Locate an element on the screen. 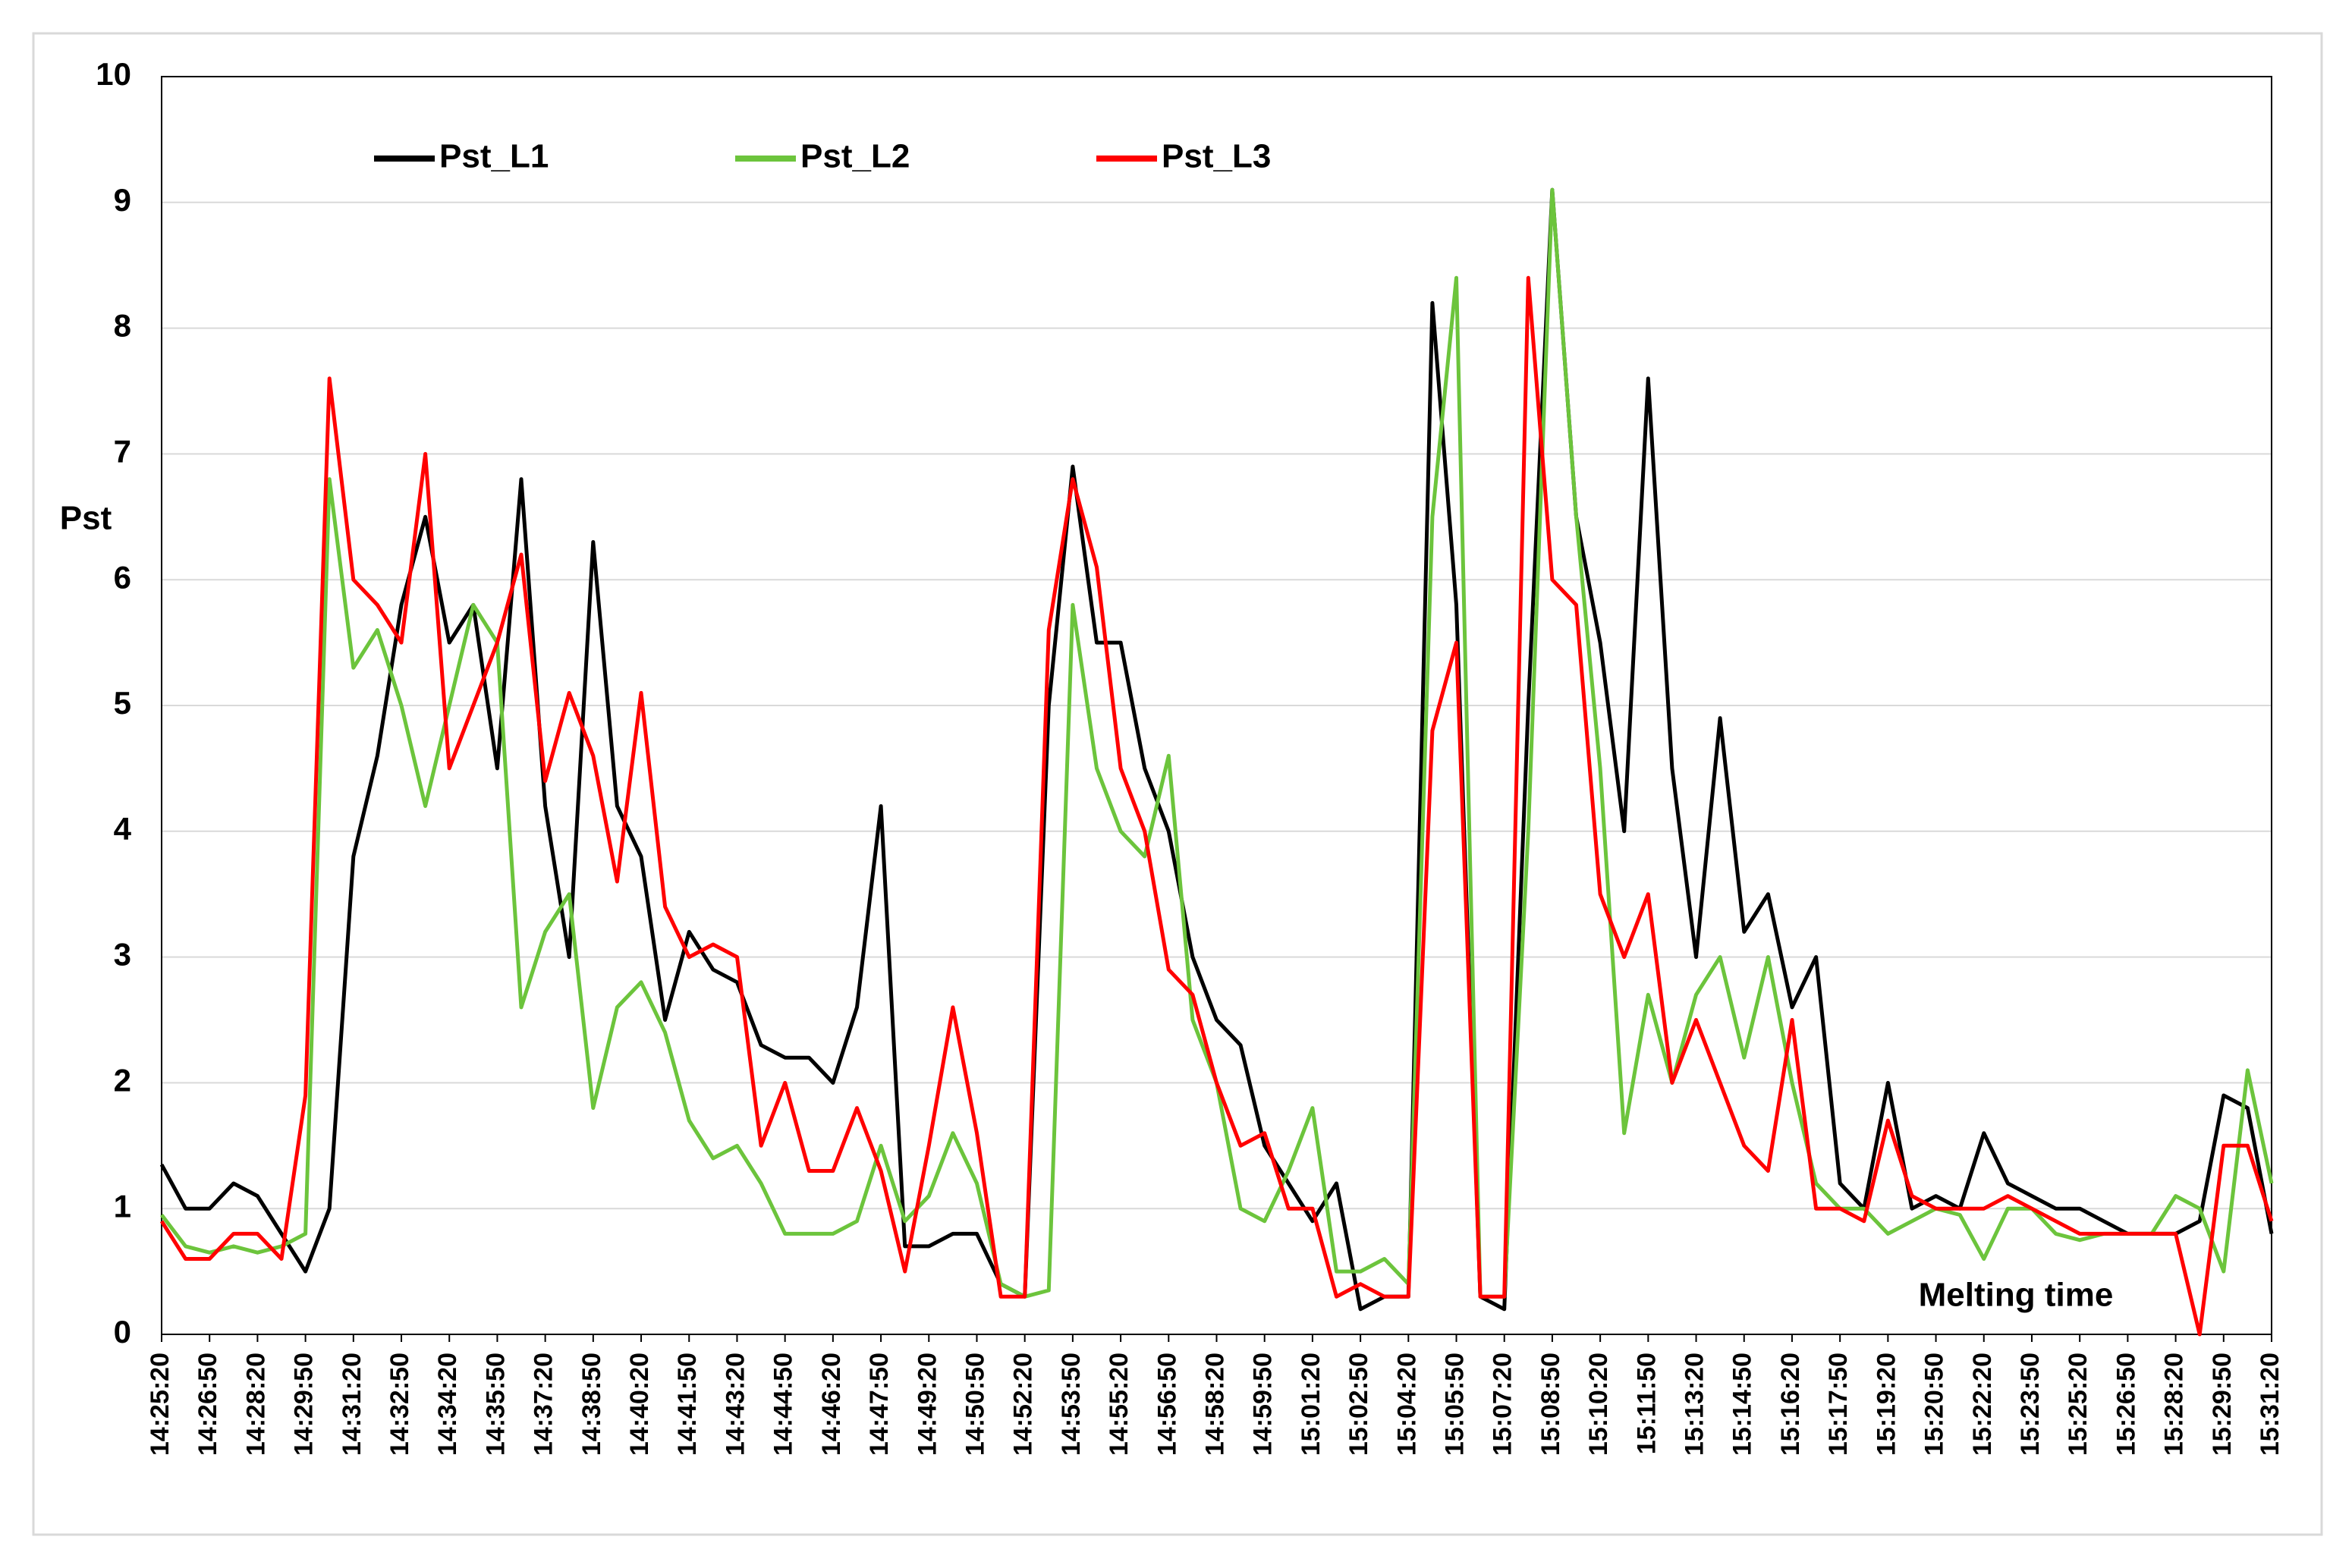  x-tick-label: 15:10:20 is located at coordinates (1598, 1404).